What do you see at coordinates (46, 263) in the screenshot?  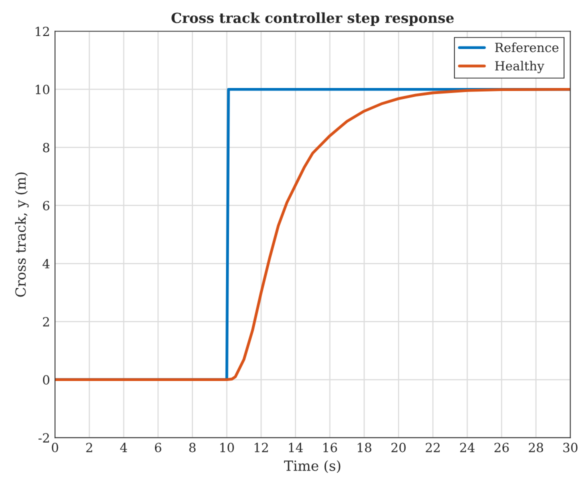 I see `y-tick-label: 4` at bounding box center [46, 263].